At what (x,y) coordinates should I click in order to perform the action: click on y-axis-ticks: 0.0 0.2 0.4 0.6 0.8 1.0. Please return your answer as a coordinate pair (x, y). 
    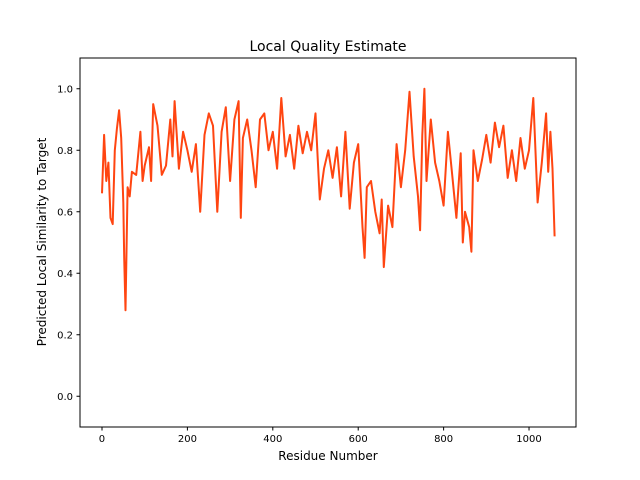
    Looking at the image, I should click on (68, 243).